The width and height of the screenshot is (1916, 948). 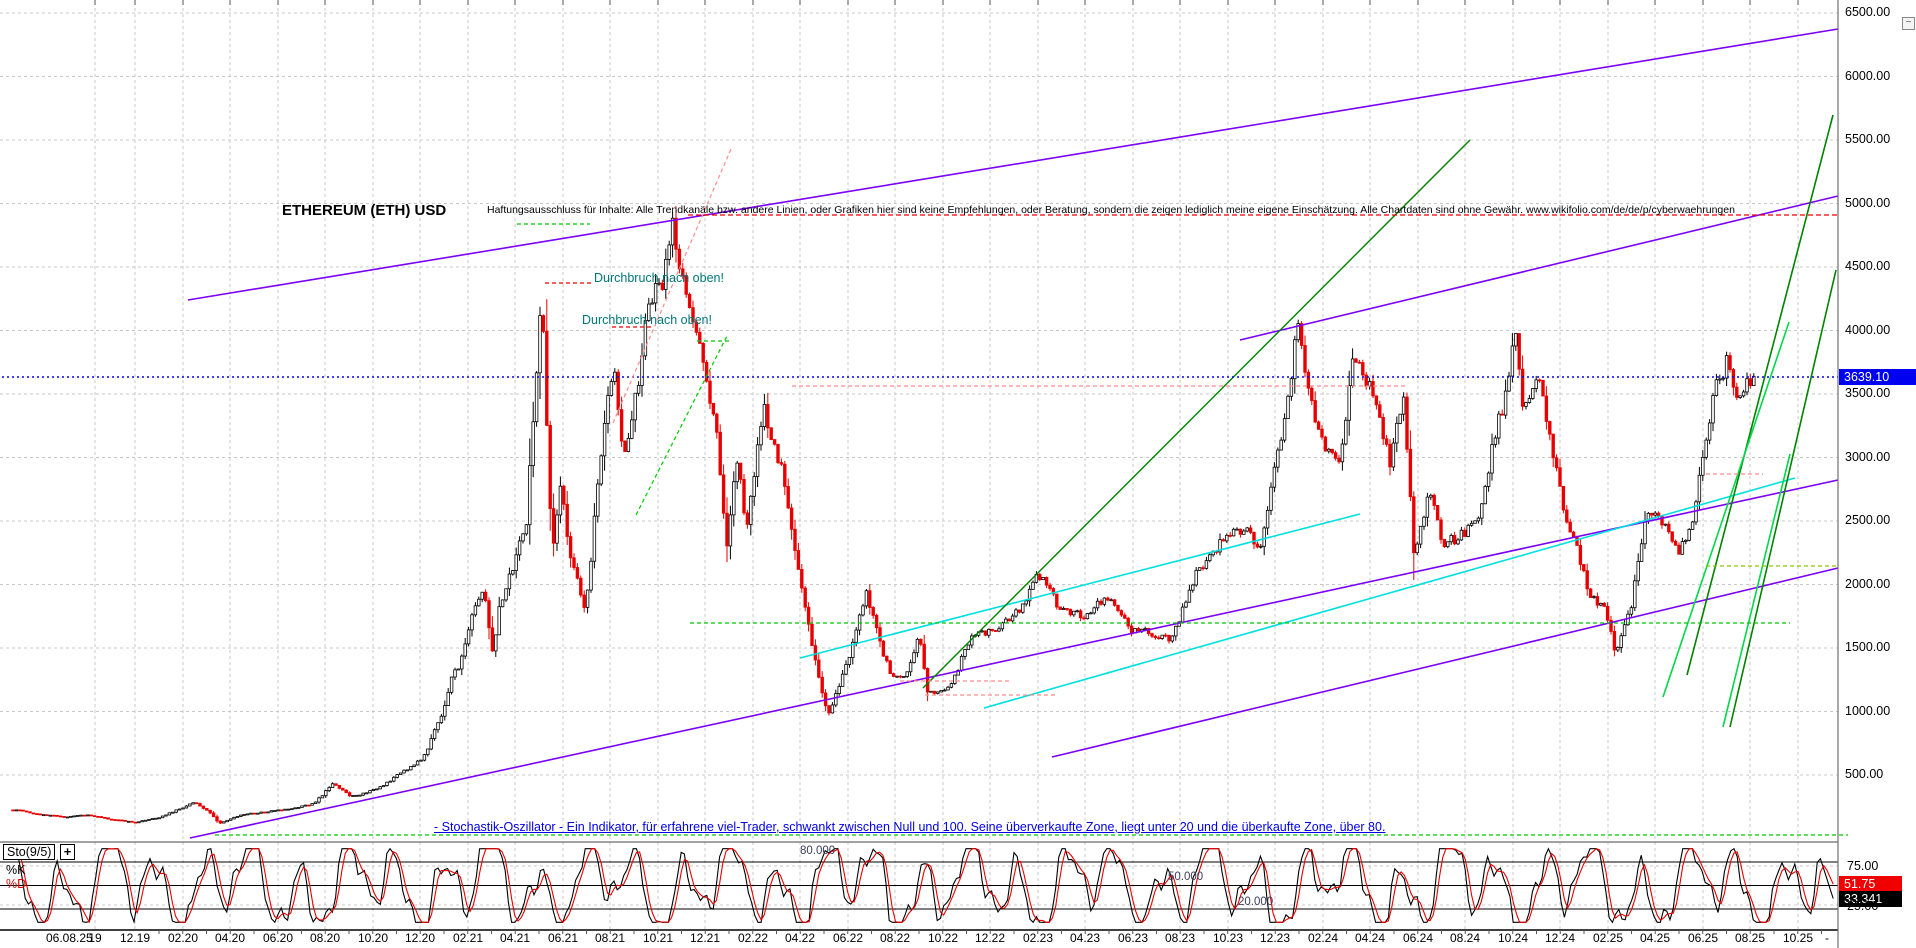 What do you see at coordinates (1085, 938) in the screenshot?
I see `date-axis-tick: 04.23` at bounding box center [1085, 938].